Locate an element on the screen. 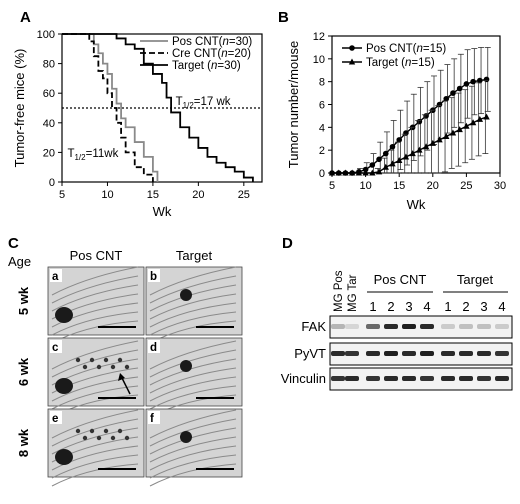  panel-c-micrograph: d is located at coordinates (194, 377).